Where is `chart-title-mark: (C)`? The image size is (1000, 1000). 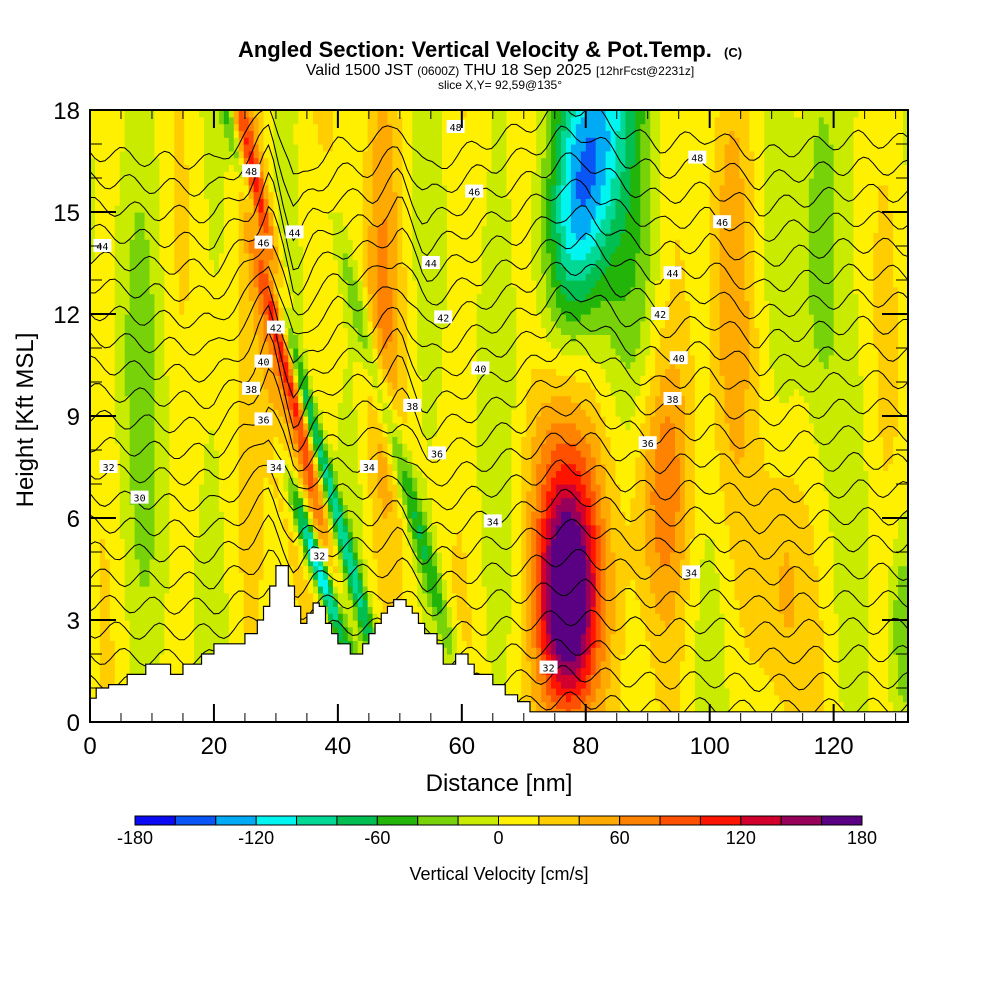
chart-title-mark: (C) is located at coordinates (733, 52).